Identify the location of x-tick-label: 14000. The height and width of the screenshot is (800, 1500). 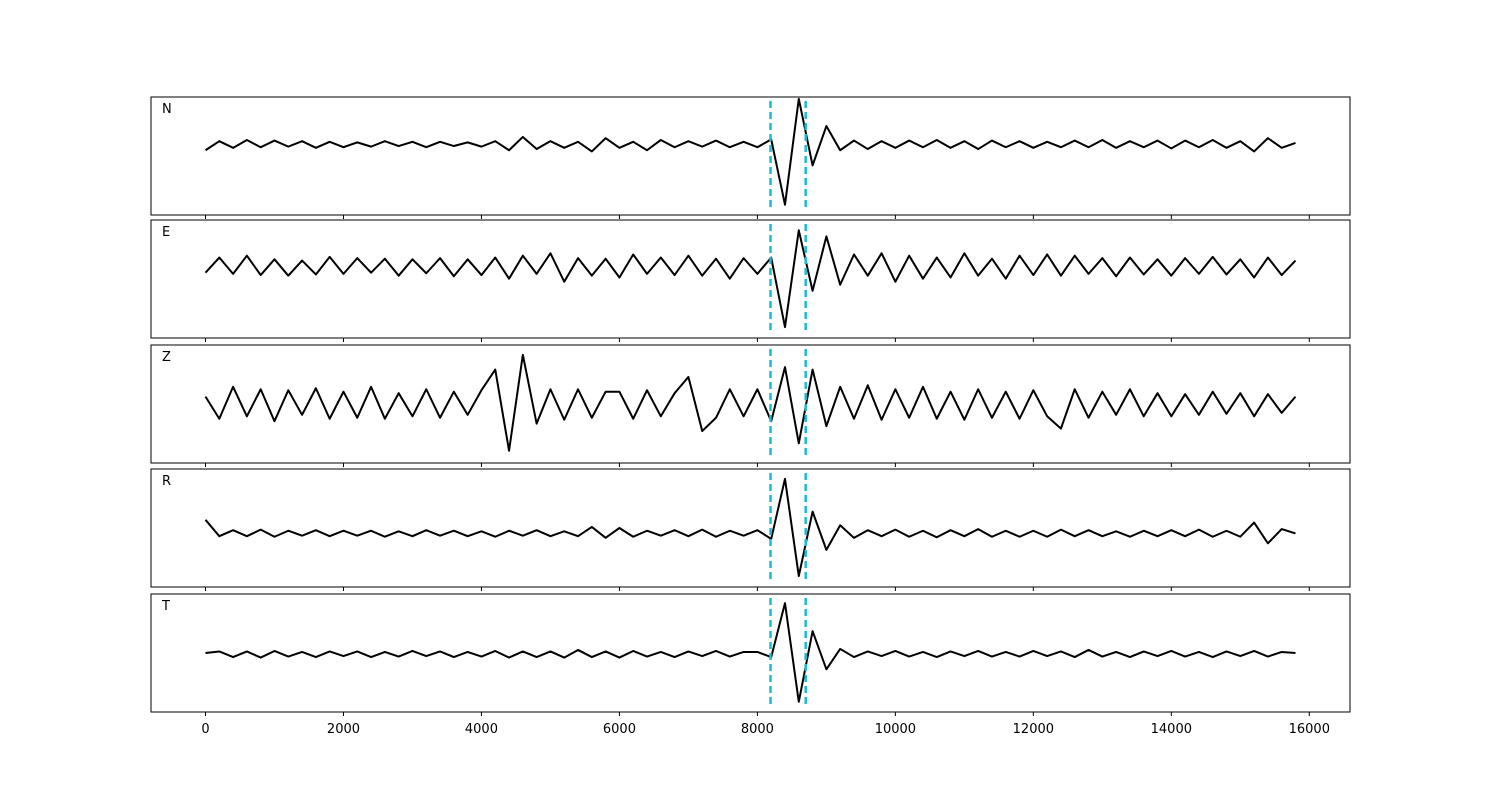
(1171, 729).